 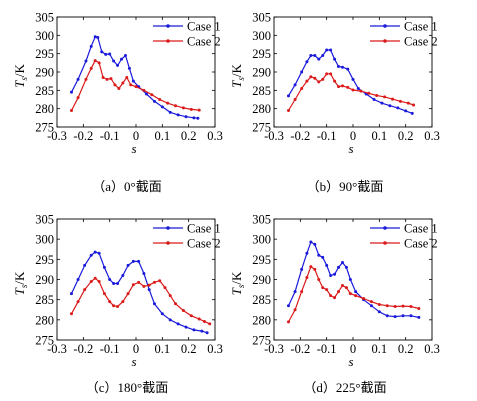 What do you see at coordinates (24, 286) in the screenshot?
I see `y-axis-label-subscript: s` at bounding box center [24, 286].